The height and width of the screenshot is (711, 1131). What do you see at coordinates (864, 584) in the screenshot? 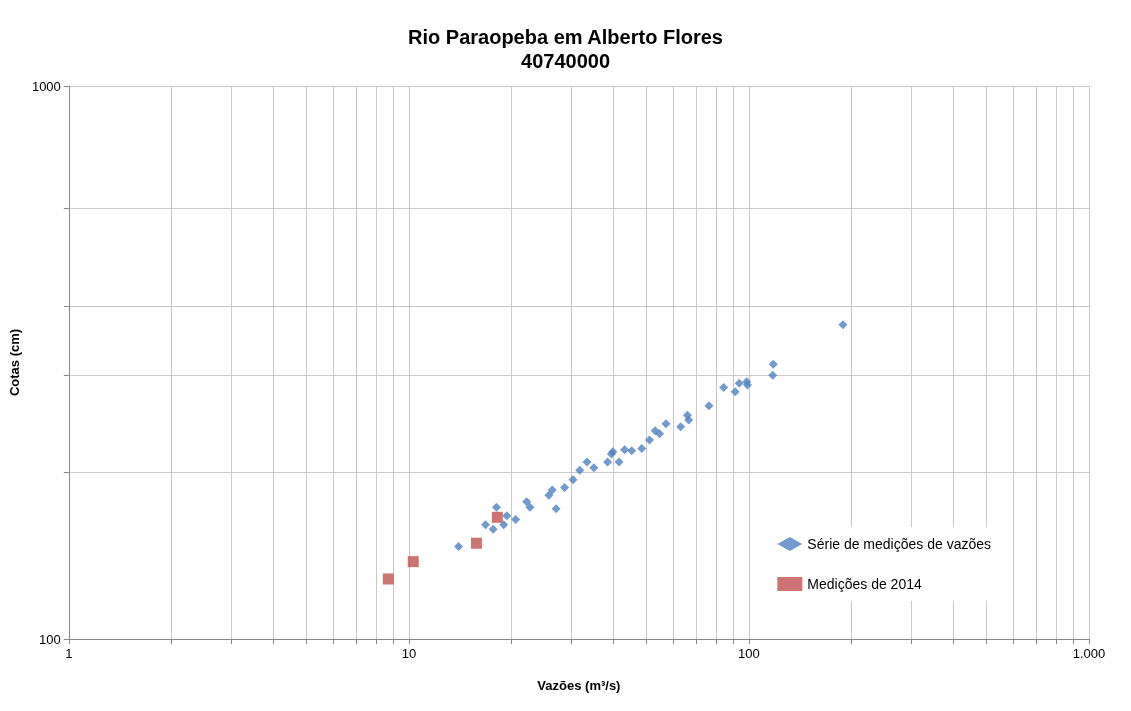
I see `legend-label: Medições de 2014` at bounding box center [864, 584].